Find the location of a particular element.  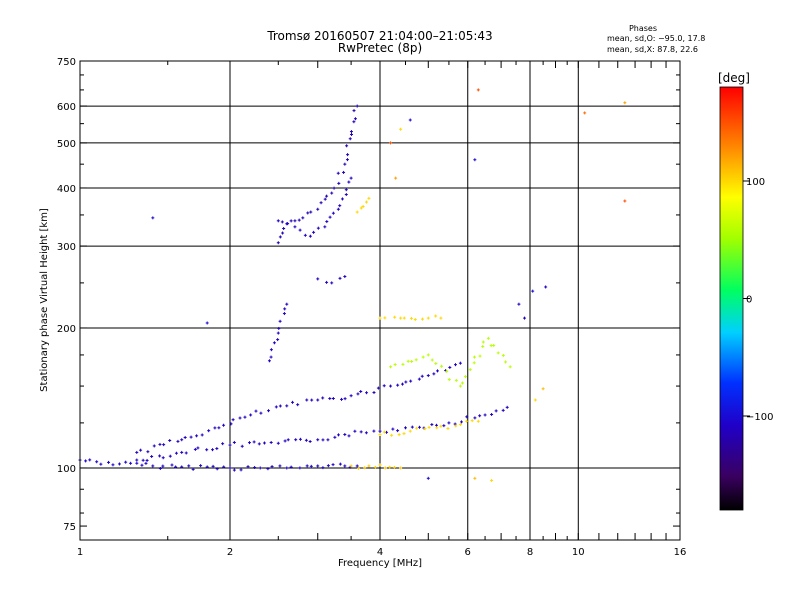

x-tick-label: 6 is located at coordinates (468, 552).